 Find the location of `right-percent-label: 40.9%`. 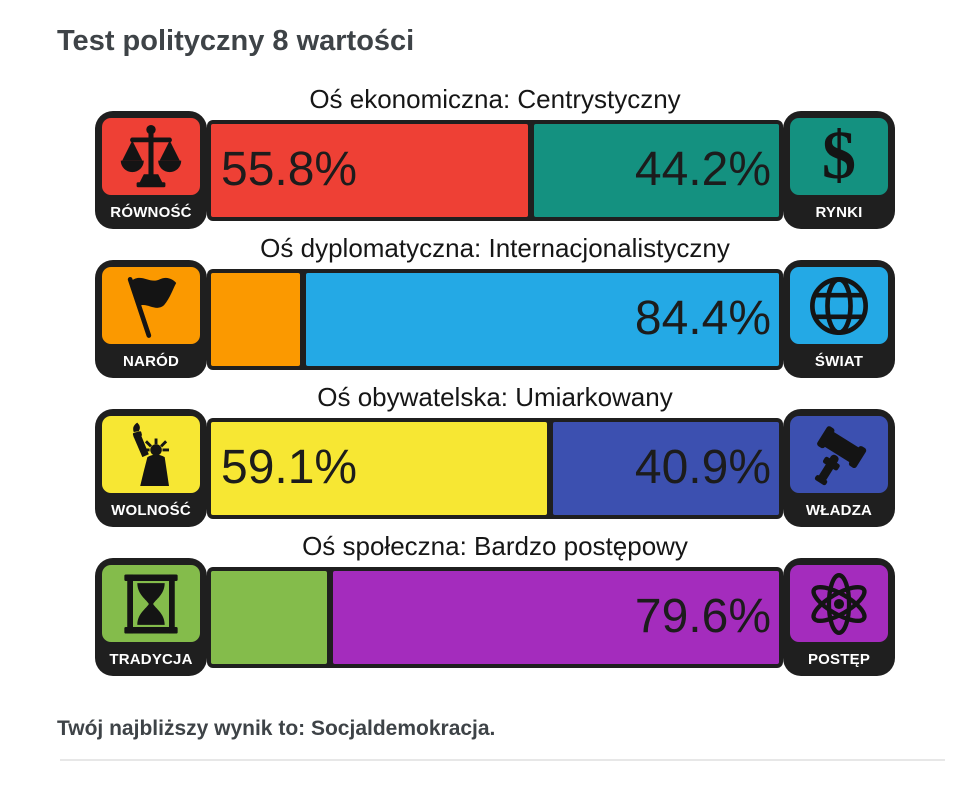

right-percent-label: 40.9% is located at coordinates (702, 467).